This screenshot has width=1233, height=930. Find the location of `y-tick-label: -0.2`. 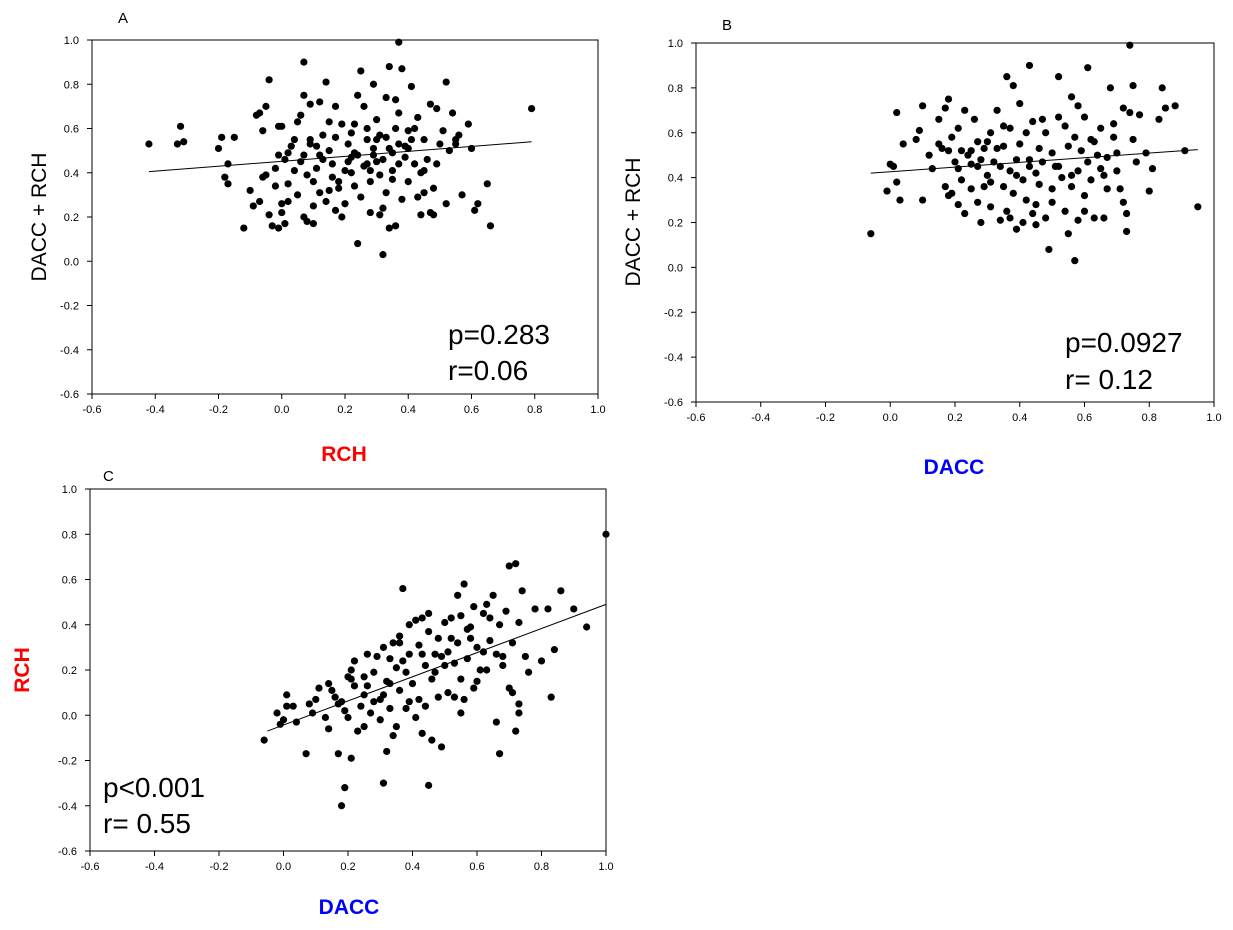

y-tick-label: -0.2 is located at coordinates (69, 307).